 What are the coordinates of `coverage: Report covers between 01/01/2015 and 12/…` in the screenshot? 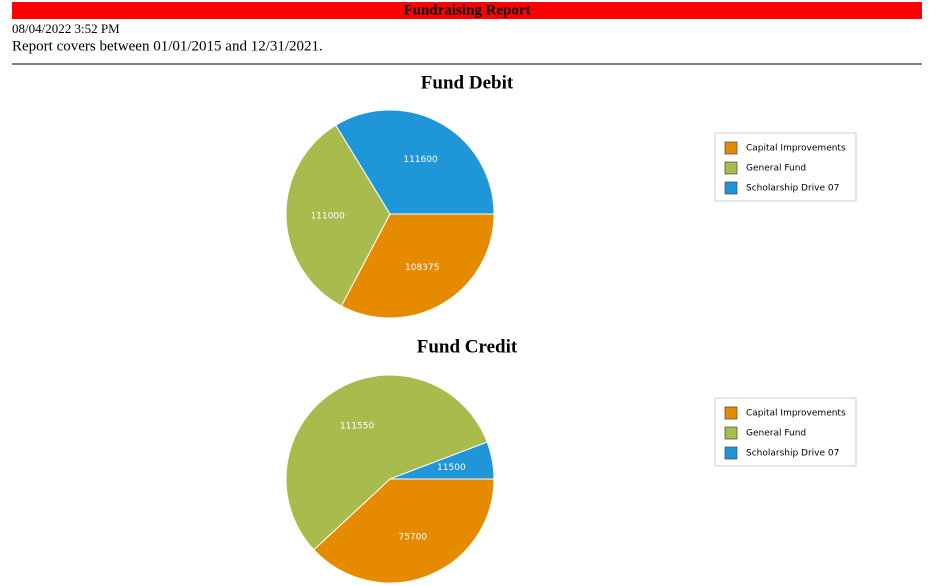 It's located at (167, 46).